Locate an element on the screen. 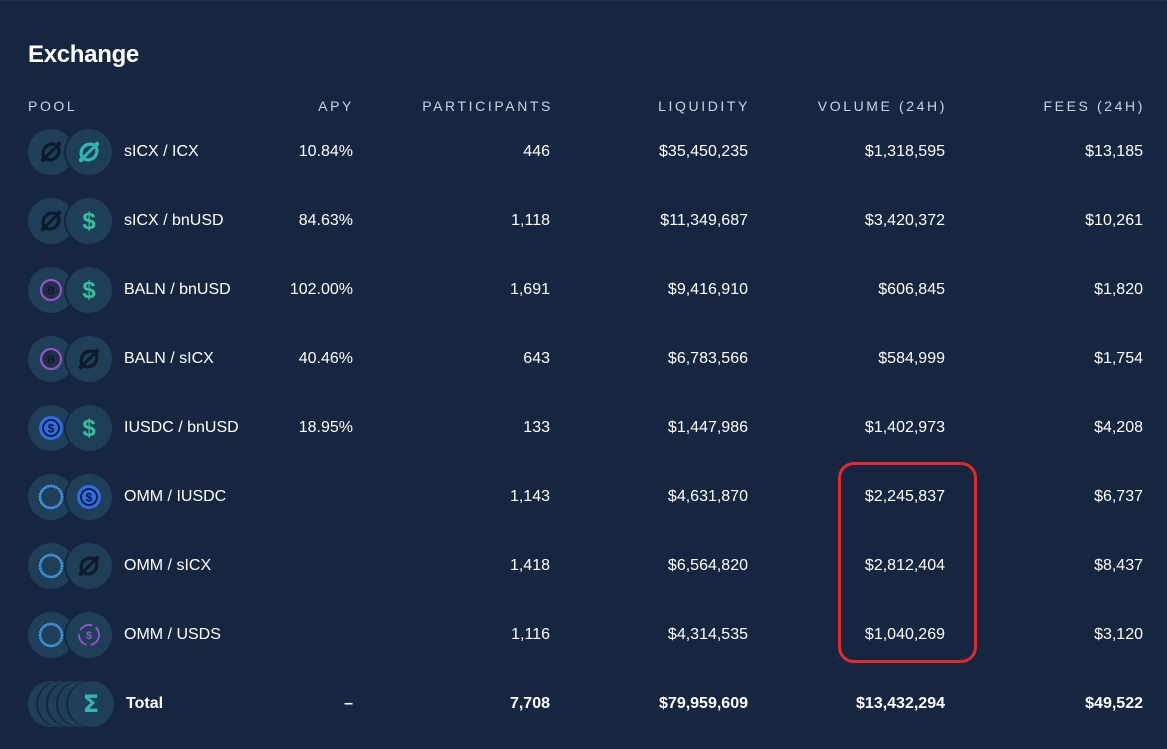 This screenshot has width=1167, height=749. pool-pair-label: sICX / ICX is located at coordinates (161, 151).